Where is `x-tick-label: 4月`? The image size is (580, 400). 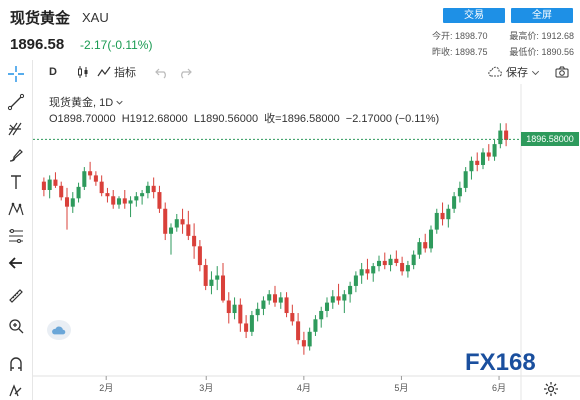 x-tick-label: 4月 is located at coordinates (304, 388).